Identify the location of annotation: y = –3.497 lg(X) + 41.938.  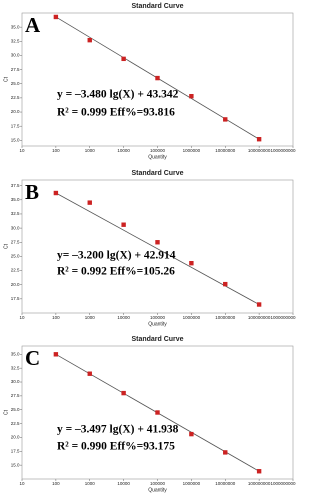
(118, 430).